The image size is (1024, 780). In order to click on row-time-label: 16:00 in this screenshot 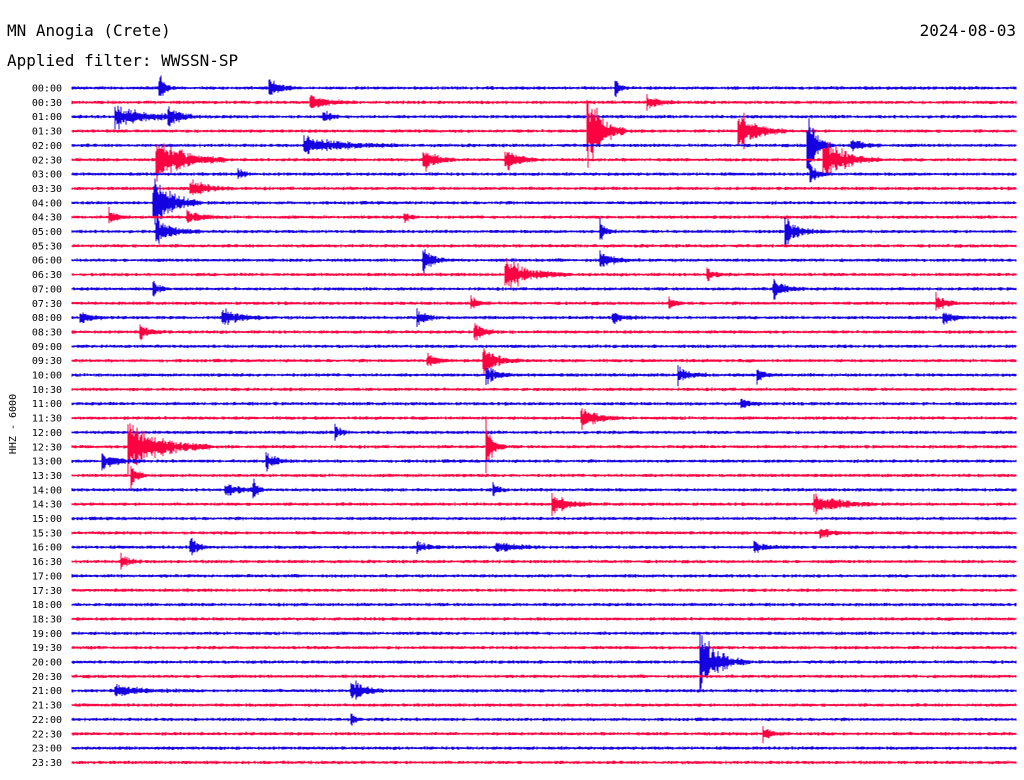, I will do `click(47, 548)`.